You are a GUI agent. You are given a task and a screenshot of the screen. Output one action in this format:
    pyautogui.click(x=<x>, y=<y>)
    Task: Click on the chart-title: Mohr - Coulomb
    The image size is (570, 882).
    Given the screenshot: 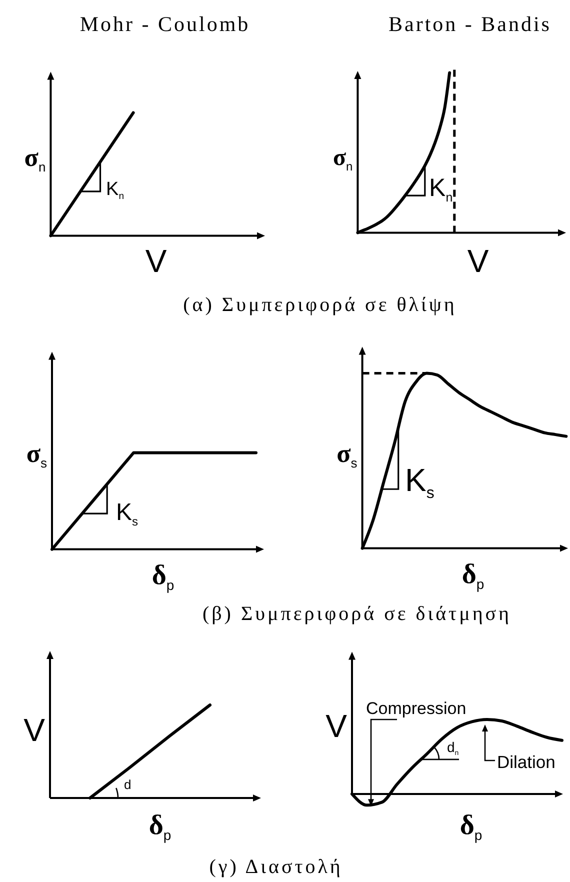 What is the action you would take?
    pyautogui.click(x=165, y=24)
    